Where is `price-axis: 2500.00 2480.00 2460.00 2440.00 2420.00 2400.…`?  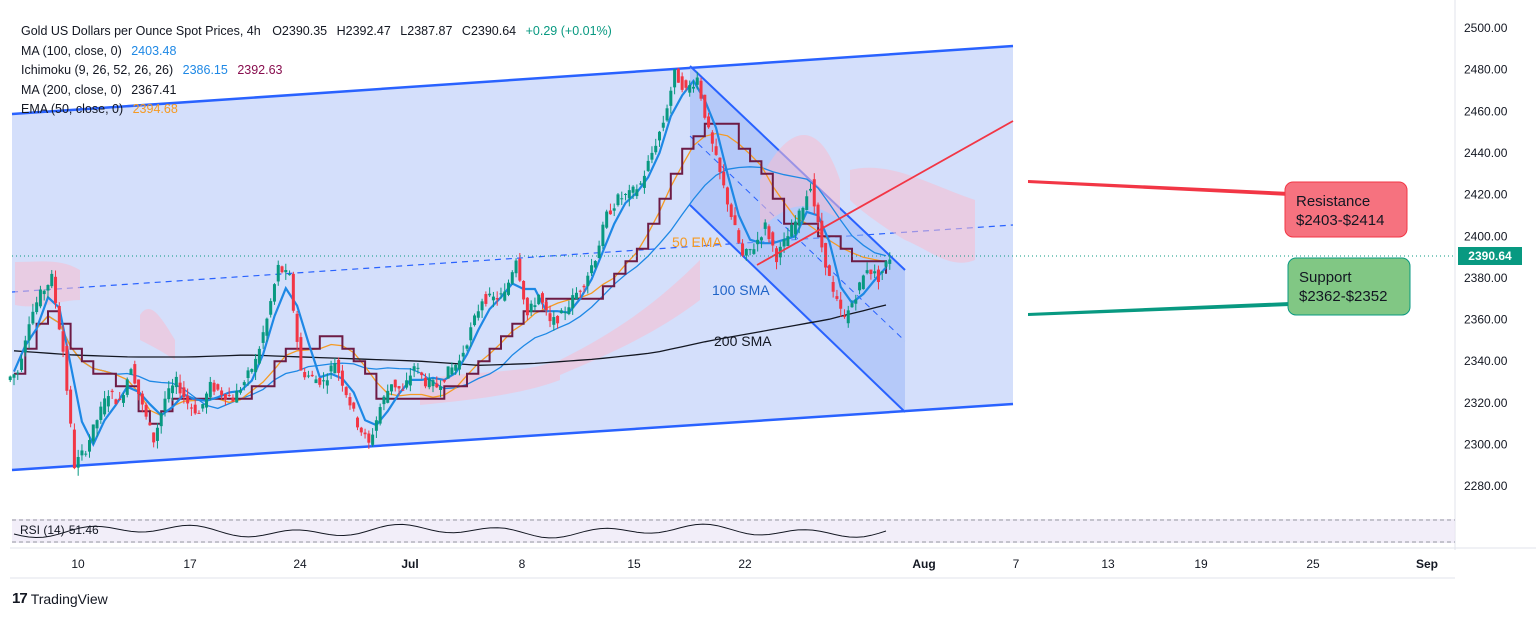 price-axis: 2500.00 2480.00 2460.00 2440.00 2420.00 2400.… is located at coordinates (1486, 257).